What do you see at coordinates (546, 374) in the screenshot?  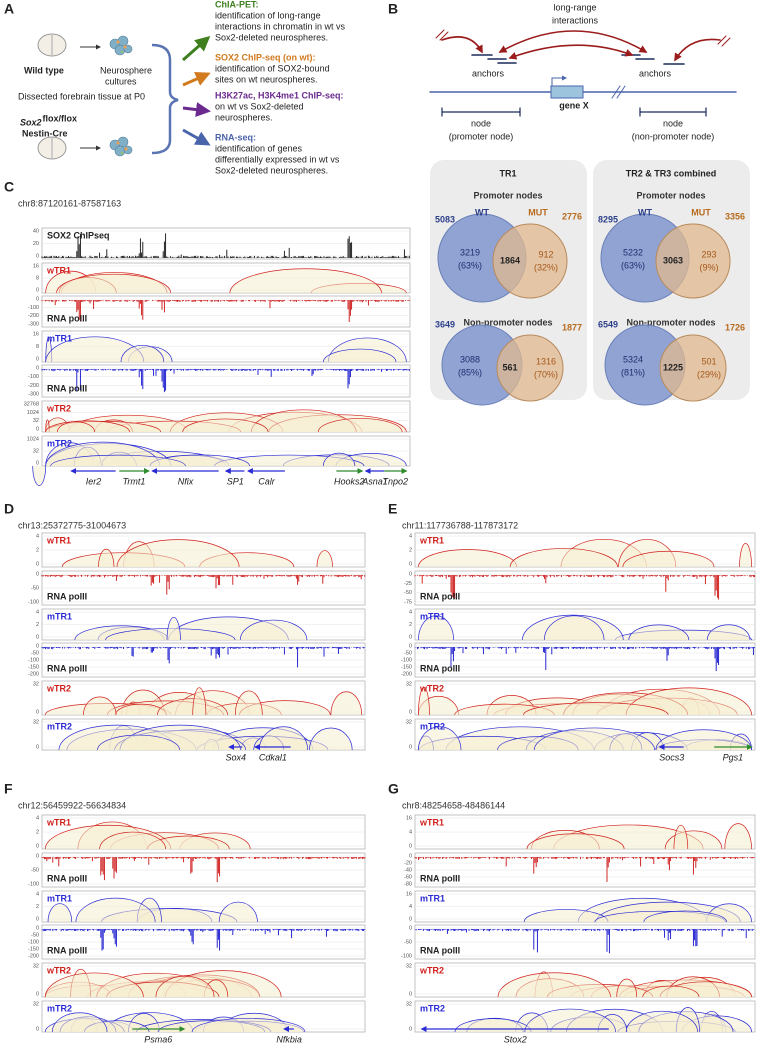 I see `venn-mut-pct: (70%)` at bounding box center [546, 374].